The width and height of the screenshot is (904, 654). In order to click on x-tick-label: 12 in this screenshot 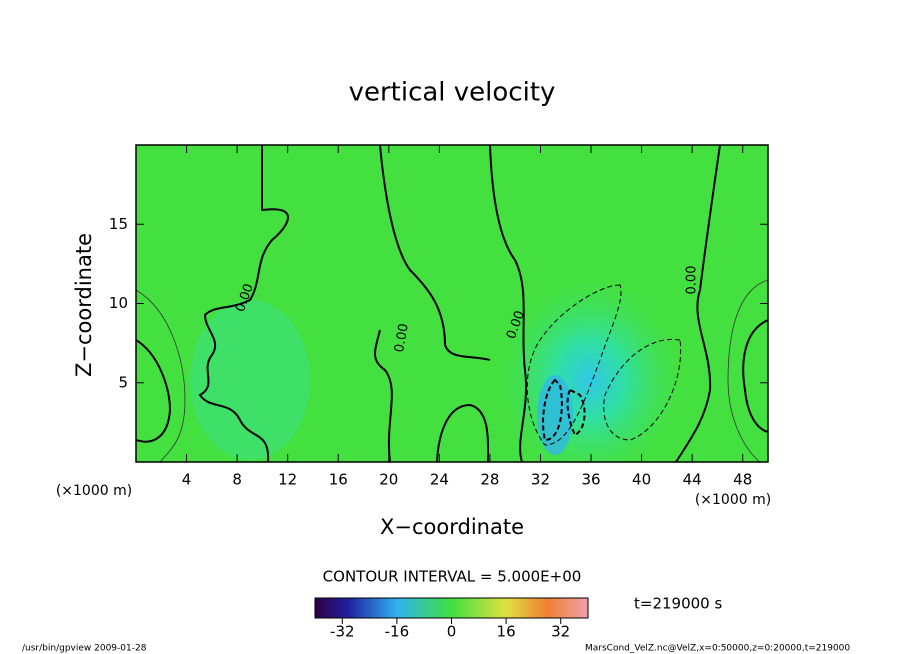, I will do `click(287, 480)`.